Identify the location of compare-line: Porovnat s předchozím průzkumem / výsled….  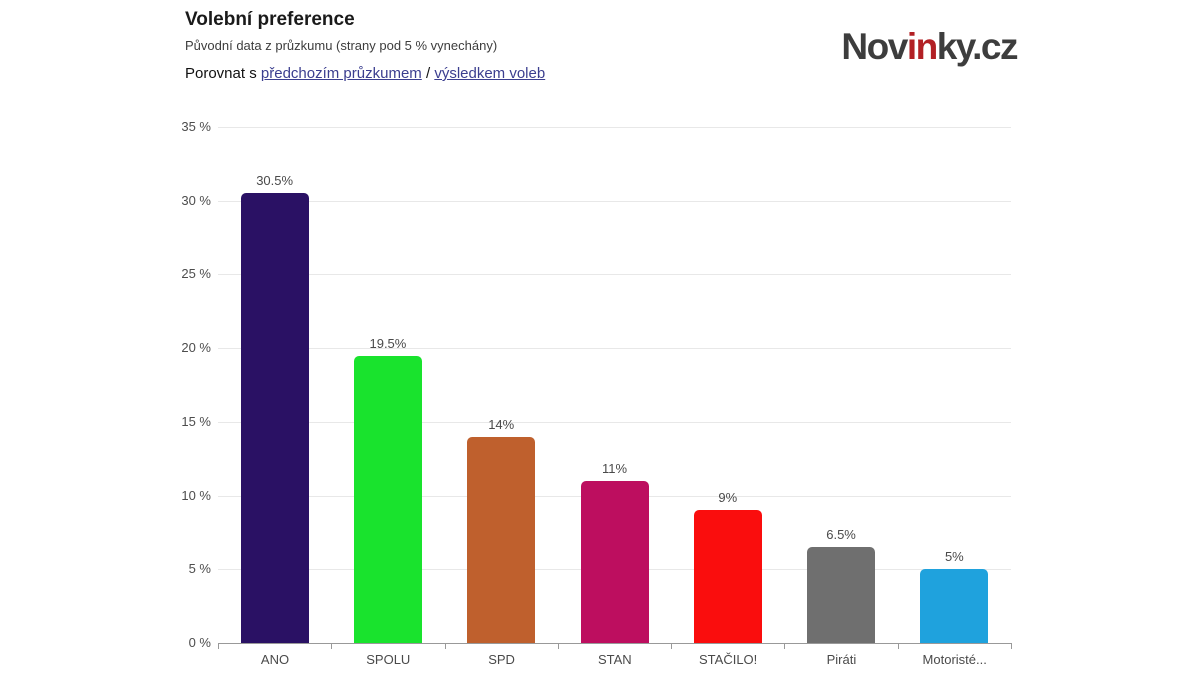
(365, 73).